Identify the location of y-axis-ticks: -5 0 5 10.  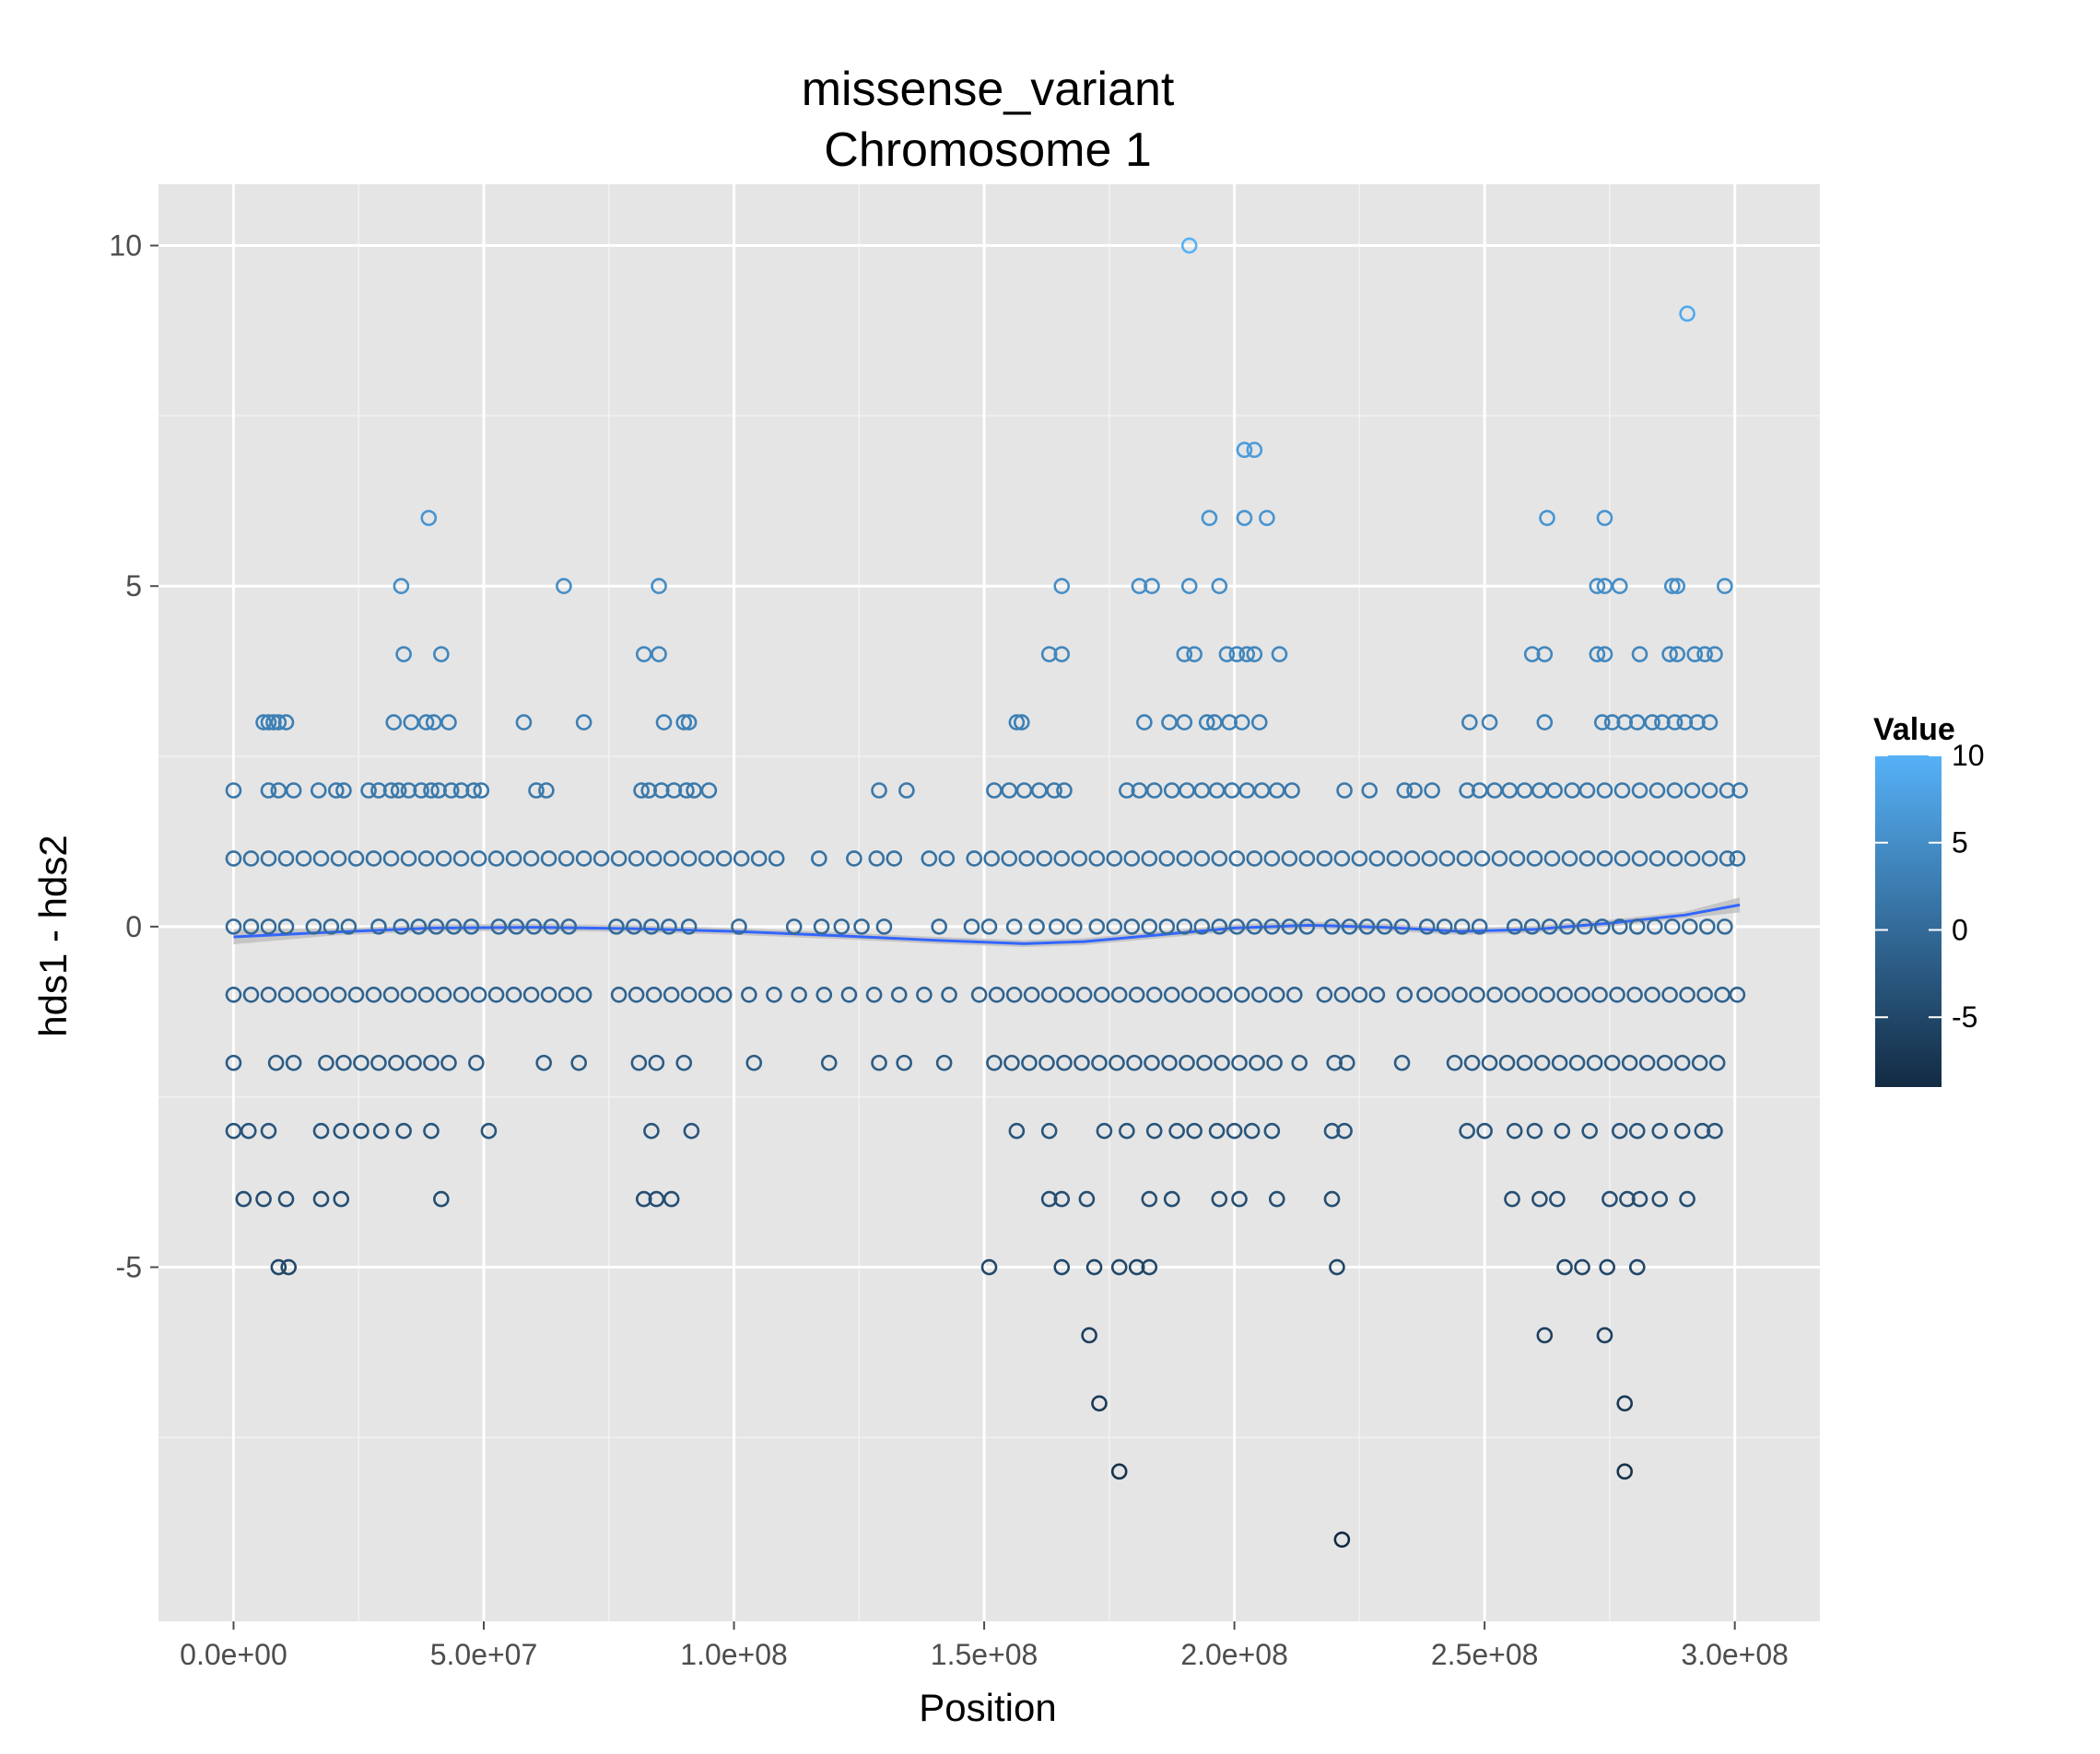
(133, 756).